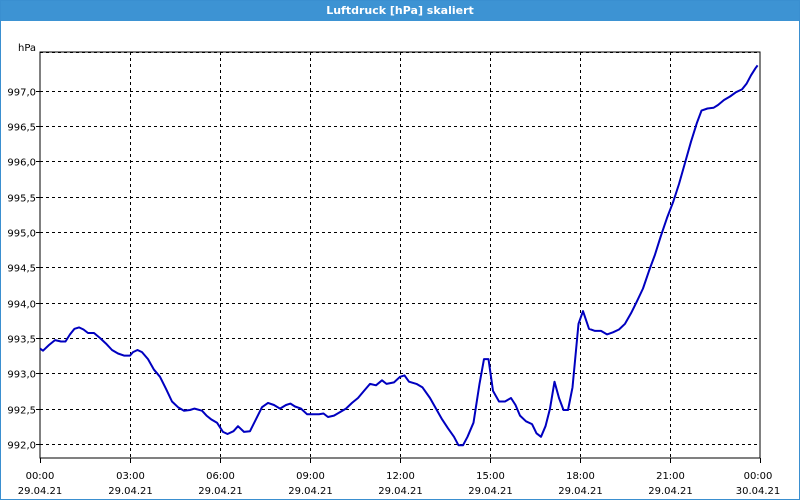 The height and width of the screenshot is (500, 800). I want to click on x-tick-date: 30.04.21, so click(758, 491).